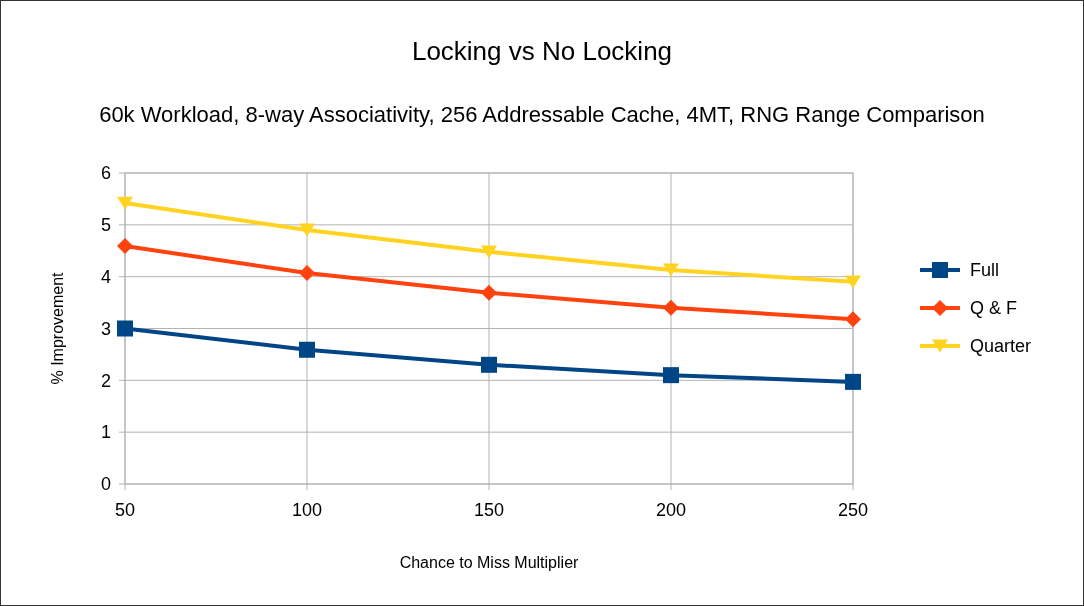  What do you see at coordinates (125, 510) in the screenshot?
I see `x-tick-label: 50` at bounding box center [125, 510].